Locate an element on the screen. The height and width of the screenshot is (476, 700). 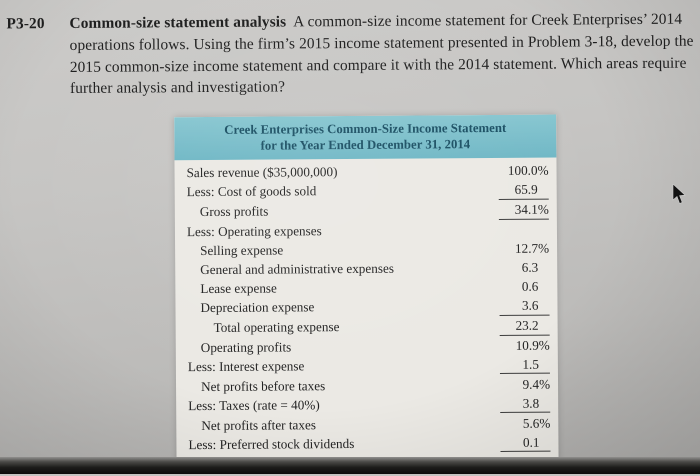
table-row: Less: Taxes (rate = 40%) 3.8 is located at coordinates (367, 405).